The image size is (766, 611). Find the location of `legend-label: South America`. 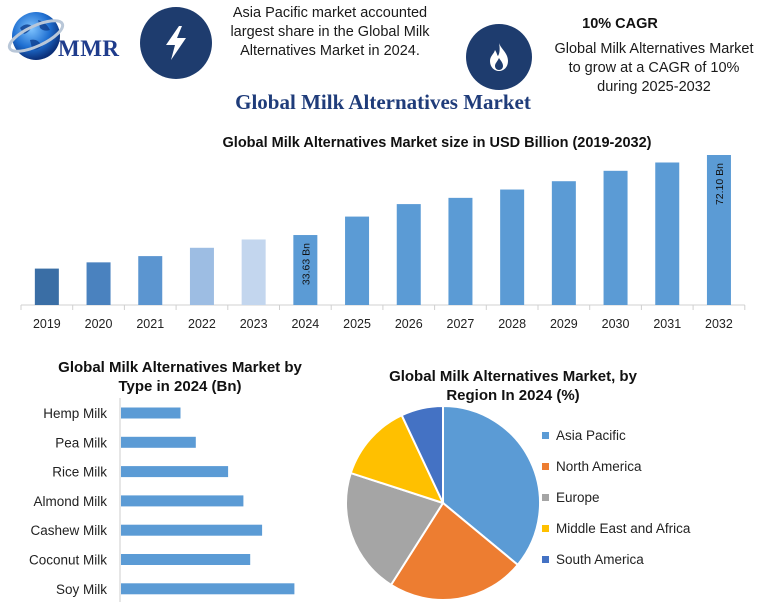

legend-label: South America is located at coordinates (600, 559).